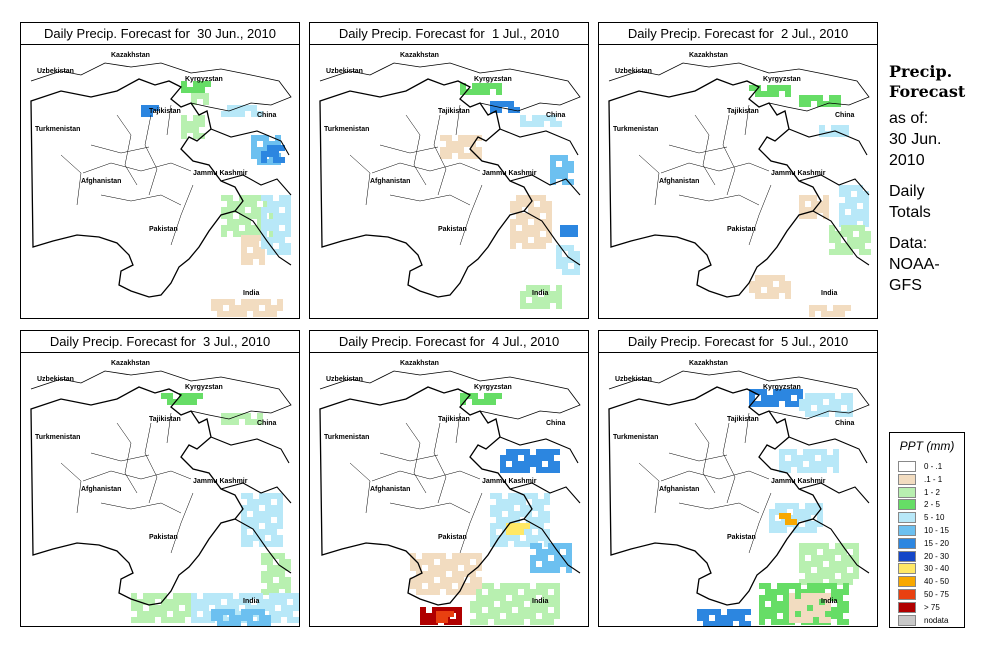 The width and height of the screenshot is (983, 649). I want to click on country-label: Jammu Kashmir, so click(220, 481).